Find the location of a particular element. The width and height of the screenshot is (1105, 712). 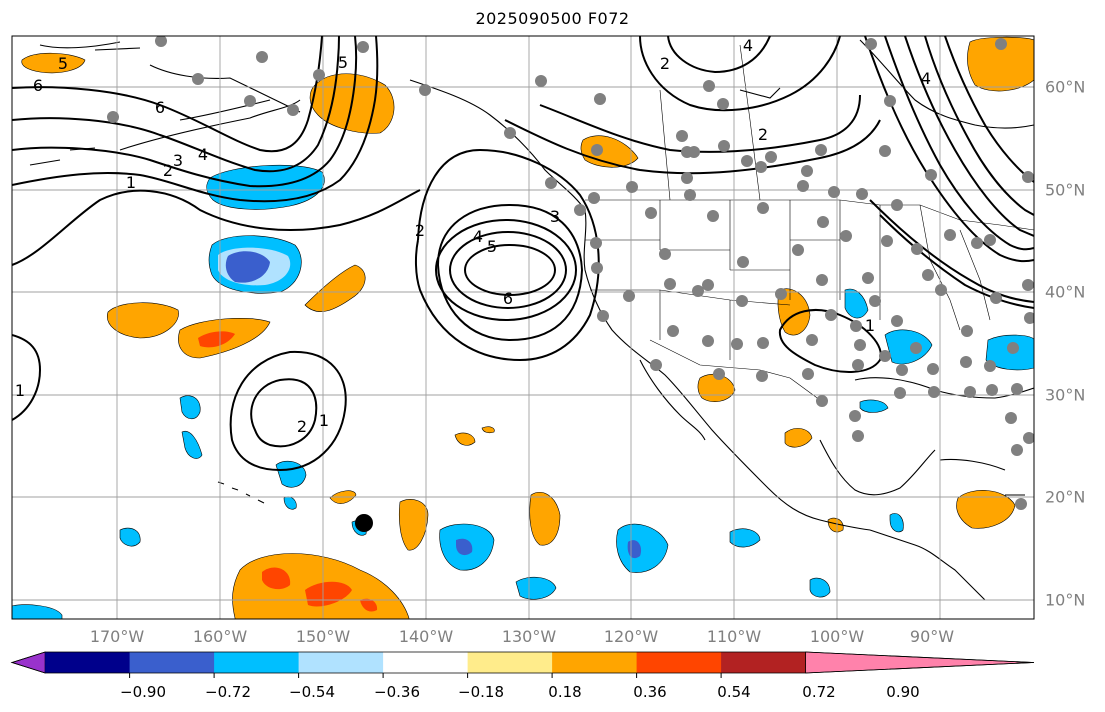

storm-center-marker is located at coordinates (364, 523).